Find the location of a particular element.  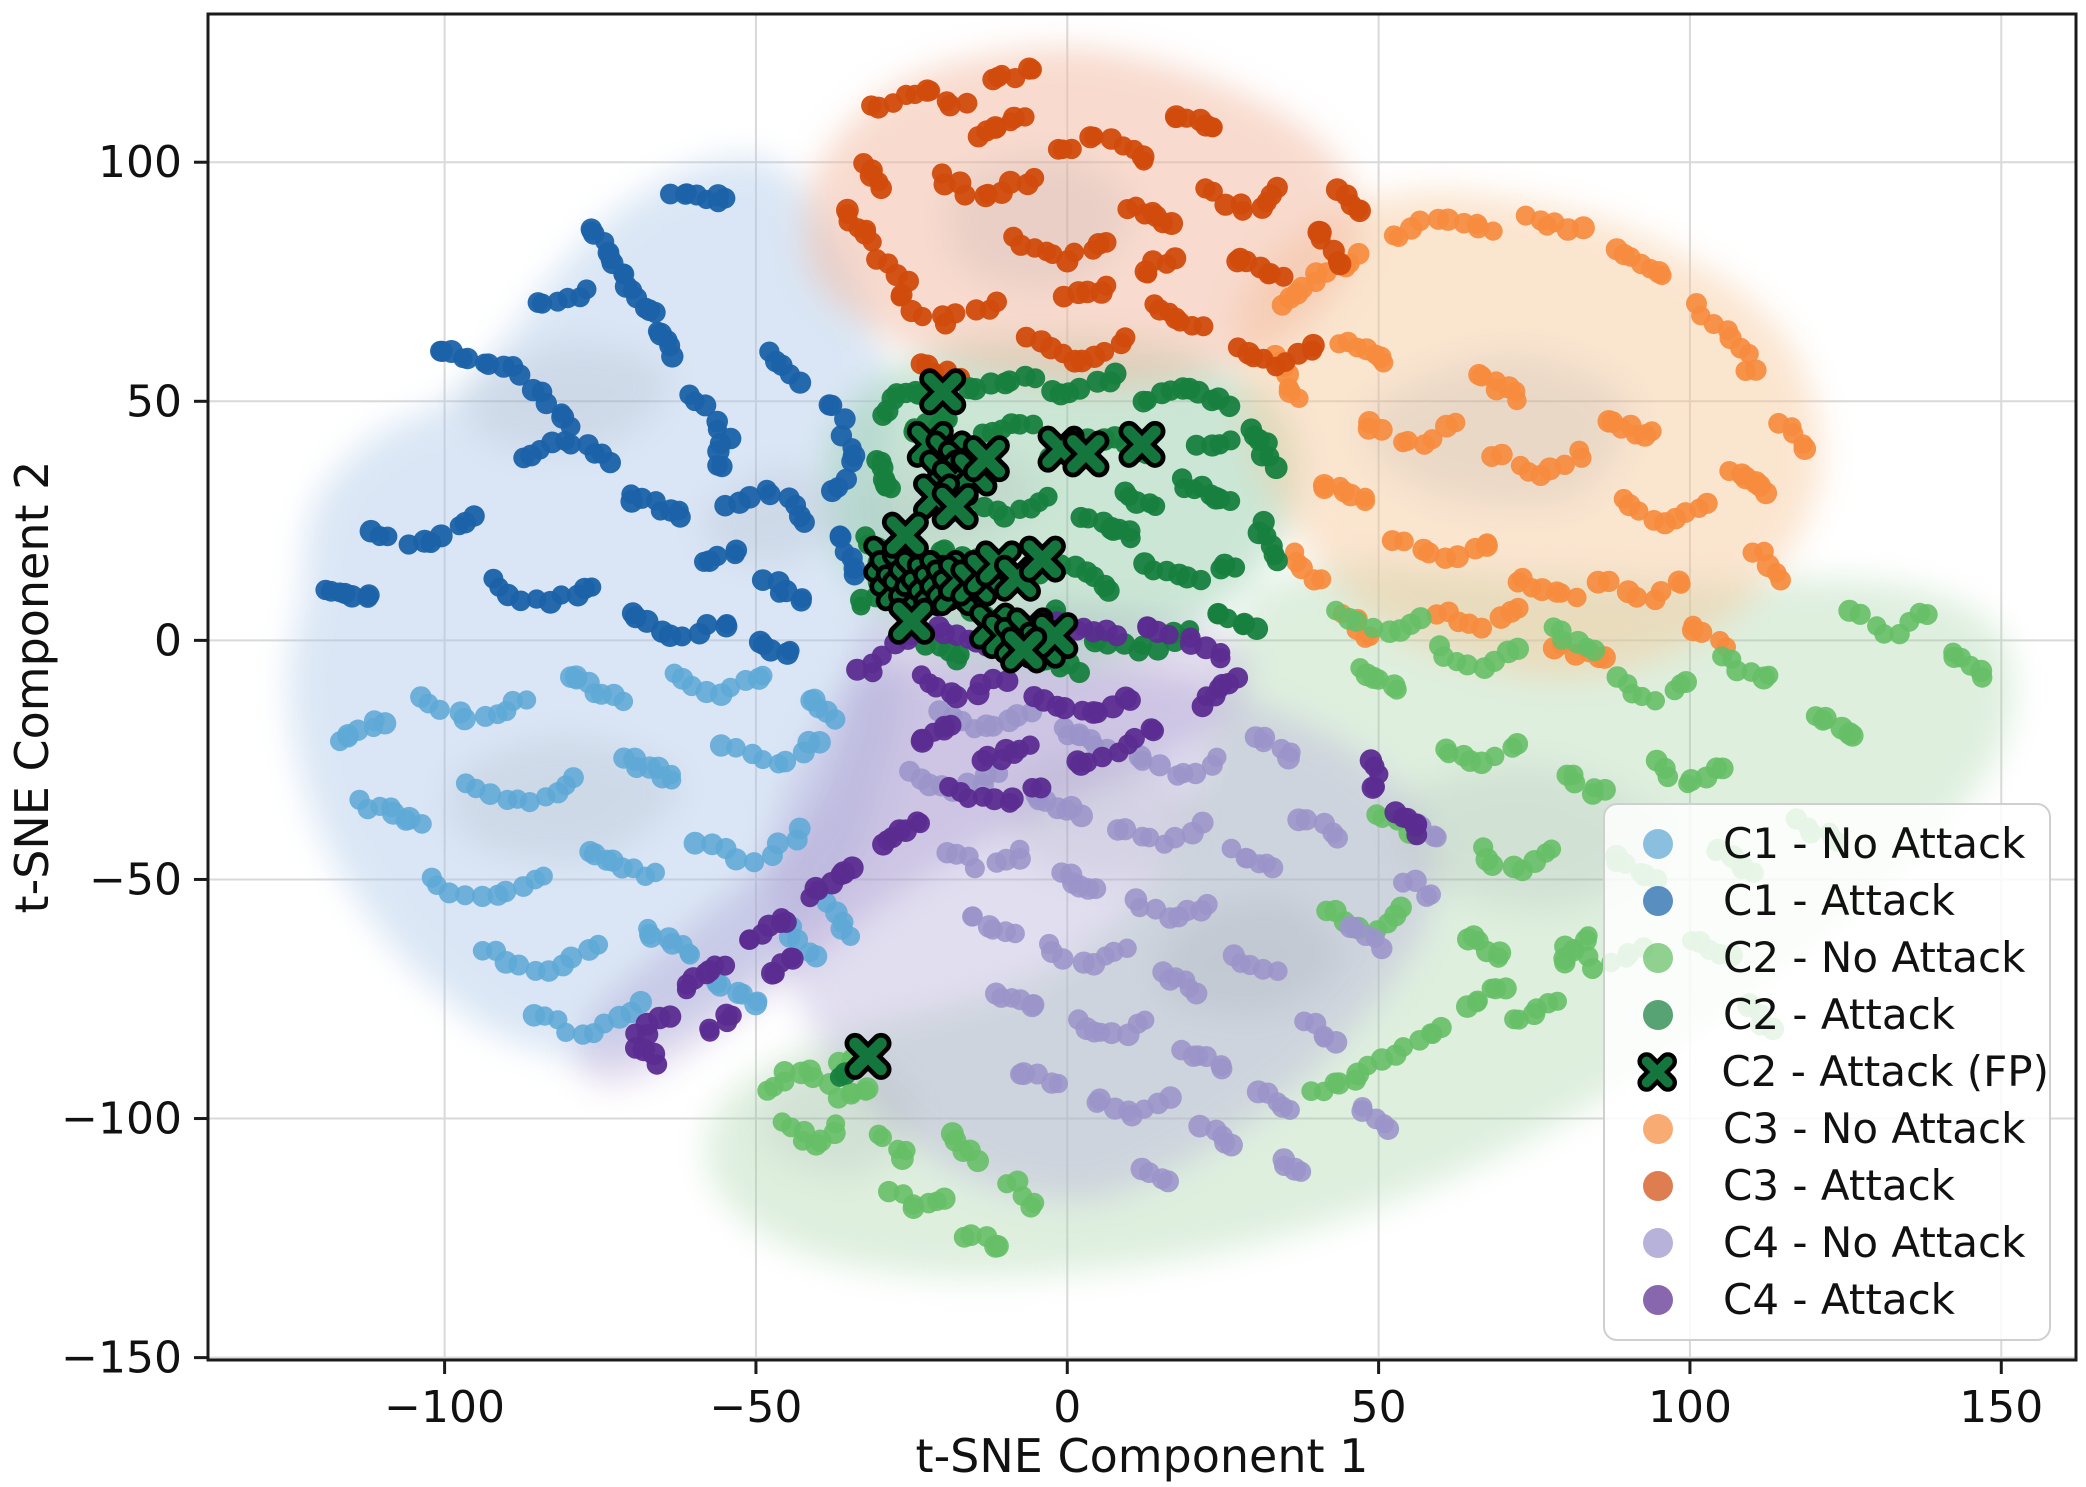

legend-item-c4-attack: C4 - Attack is located at coordinates (1827, 1300).